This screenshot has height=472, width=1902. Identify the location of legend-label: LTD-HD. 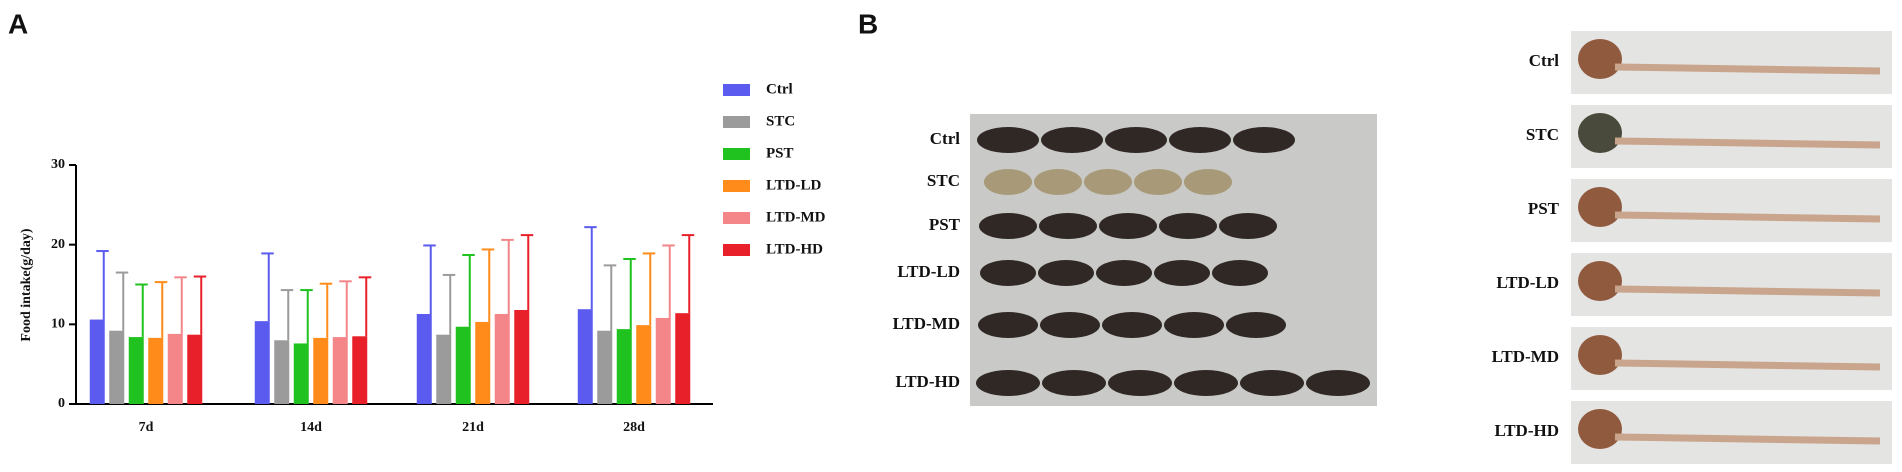
(794, 249).